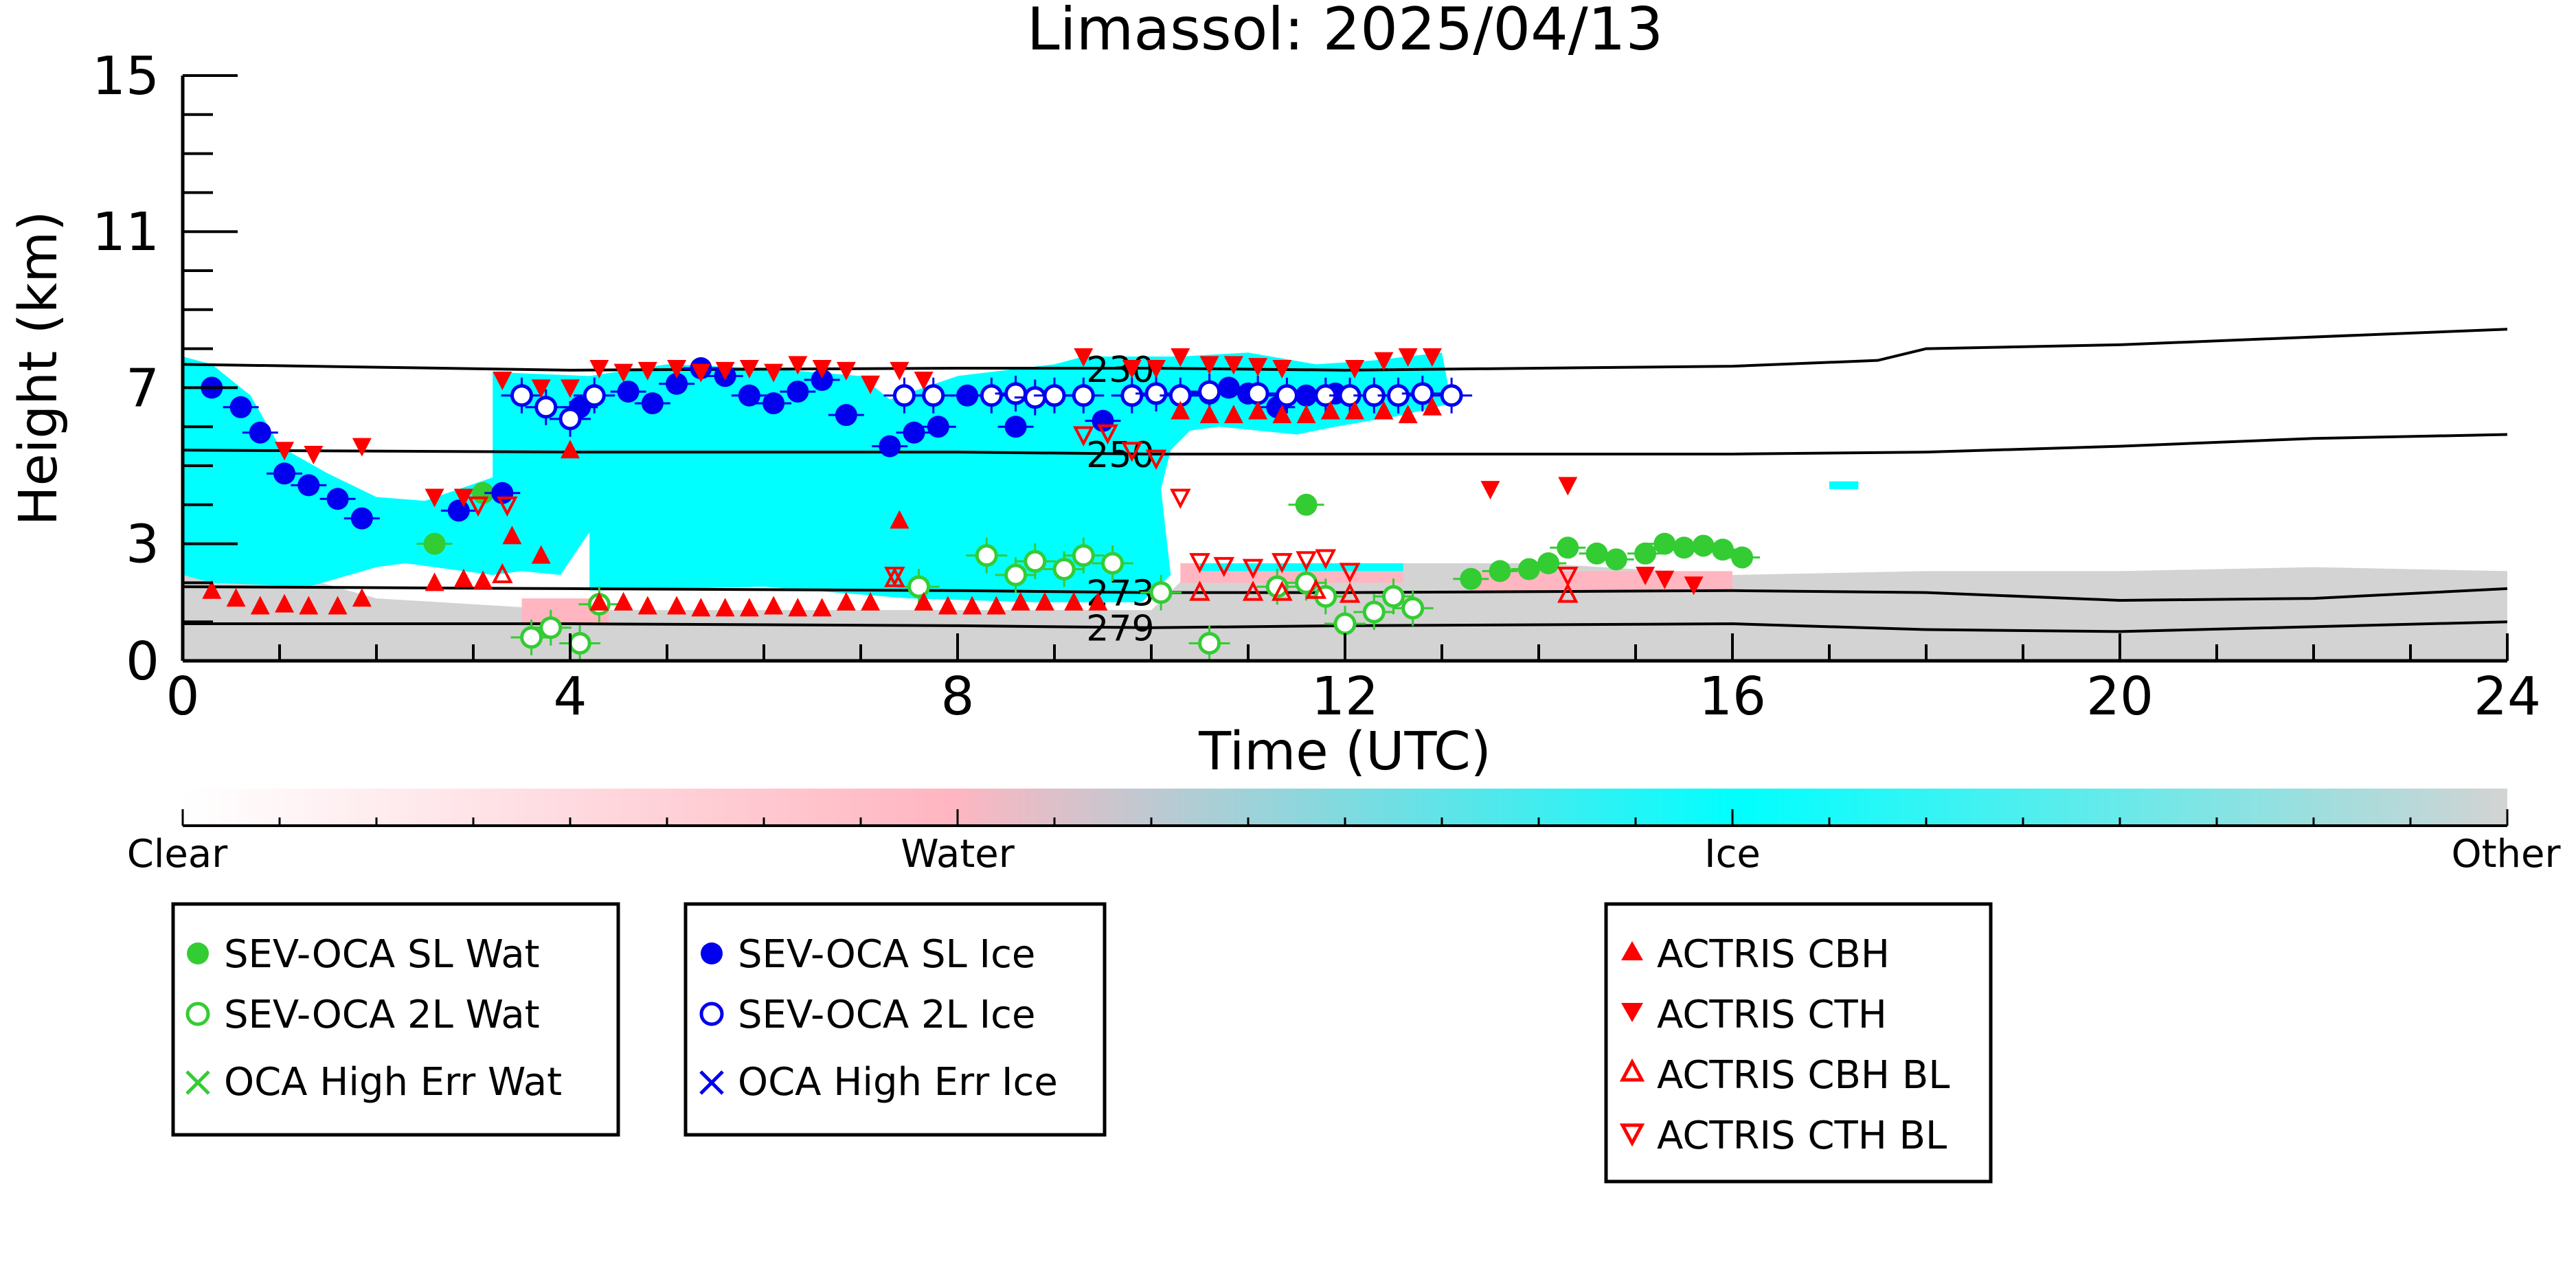 This screenshot has width=2576, height=1288. What do you see at coordinates (1632, 1012) in the screenshot?
I see `legend-triangle-down-icon` at bounding box center [1632, 1012].